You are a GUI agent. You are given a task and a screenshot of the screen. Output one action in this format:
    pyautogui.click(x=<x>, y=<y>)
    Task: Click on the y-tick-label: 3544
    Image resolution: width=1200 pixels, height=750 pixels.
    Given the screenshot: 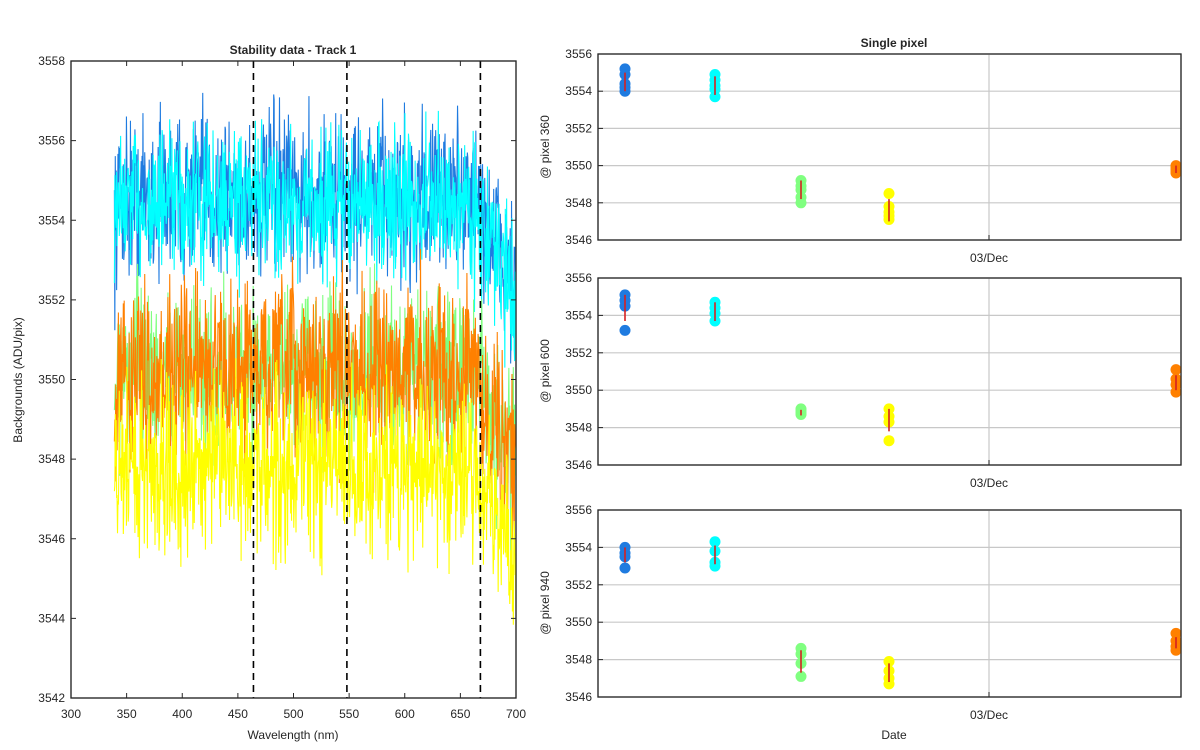 What is the action you would take?
    pyautogui.click(x=51, y=618)
    